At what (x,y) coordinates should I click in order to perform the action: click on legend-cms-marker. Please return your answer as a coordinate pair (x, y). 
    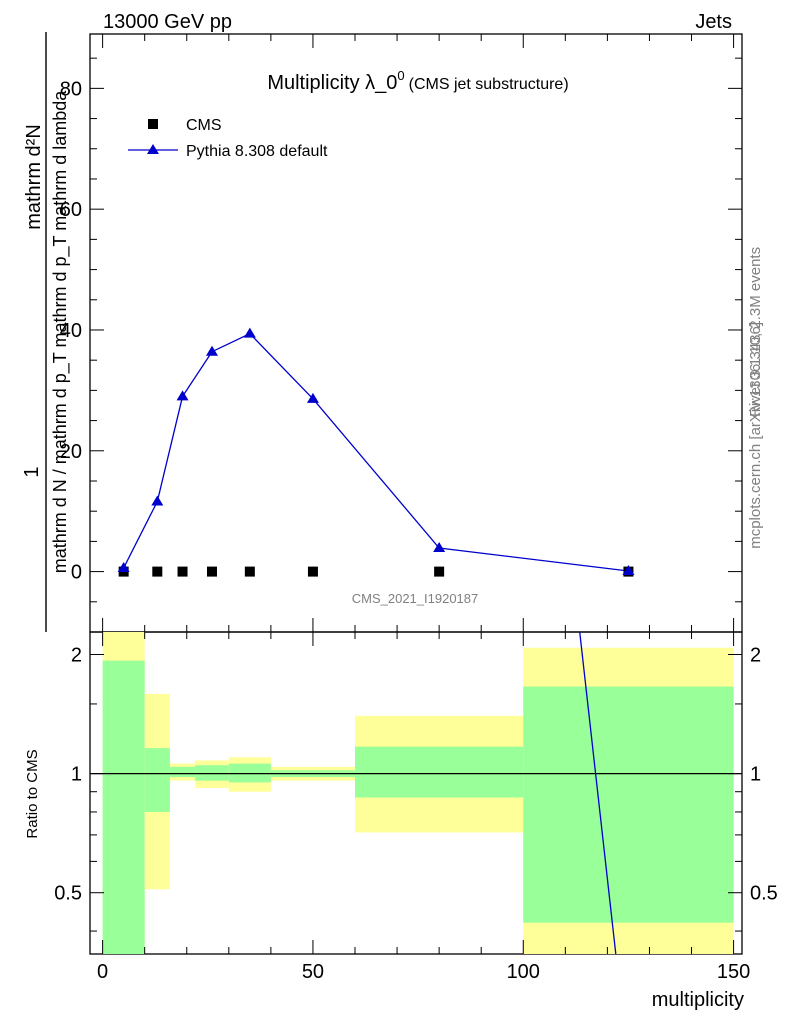
    Looking at the image, I should click on (153, 124).